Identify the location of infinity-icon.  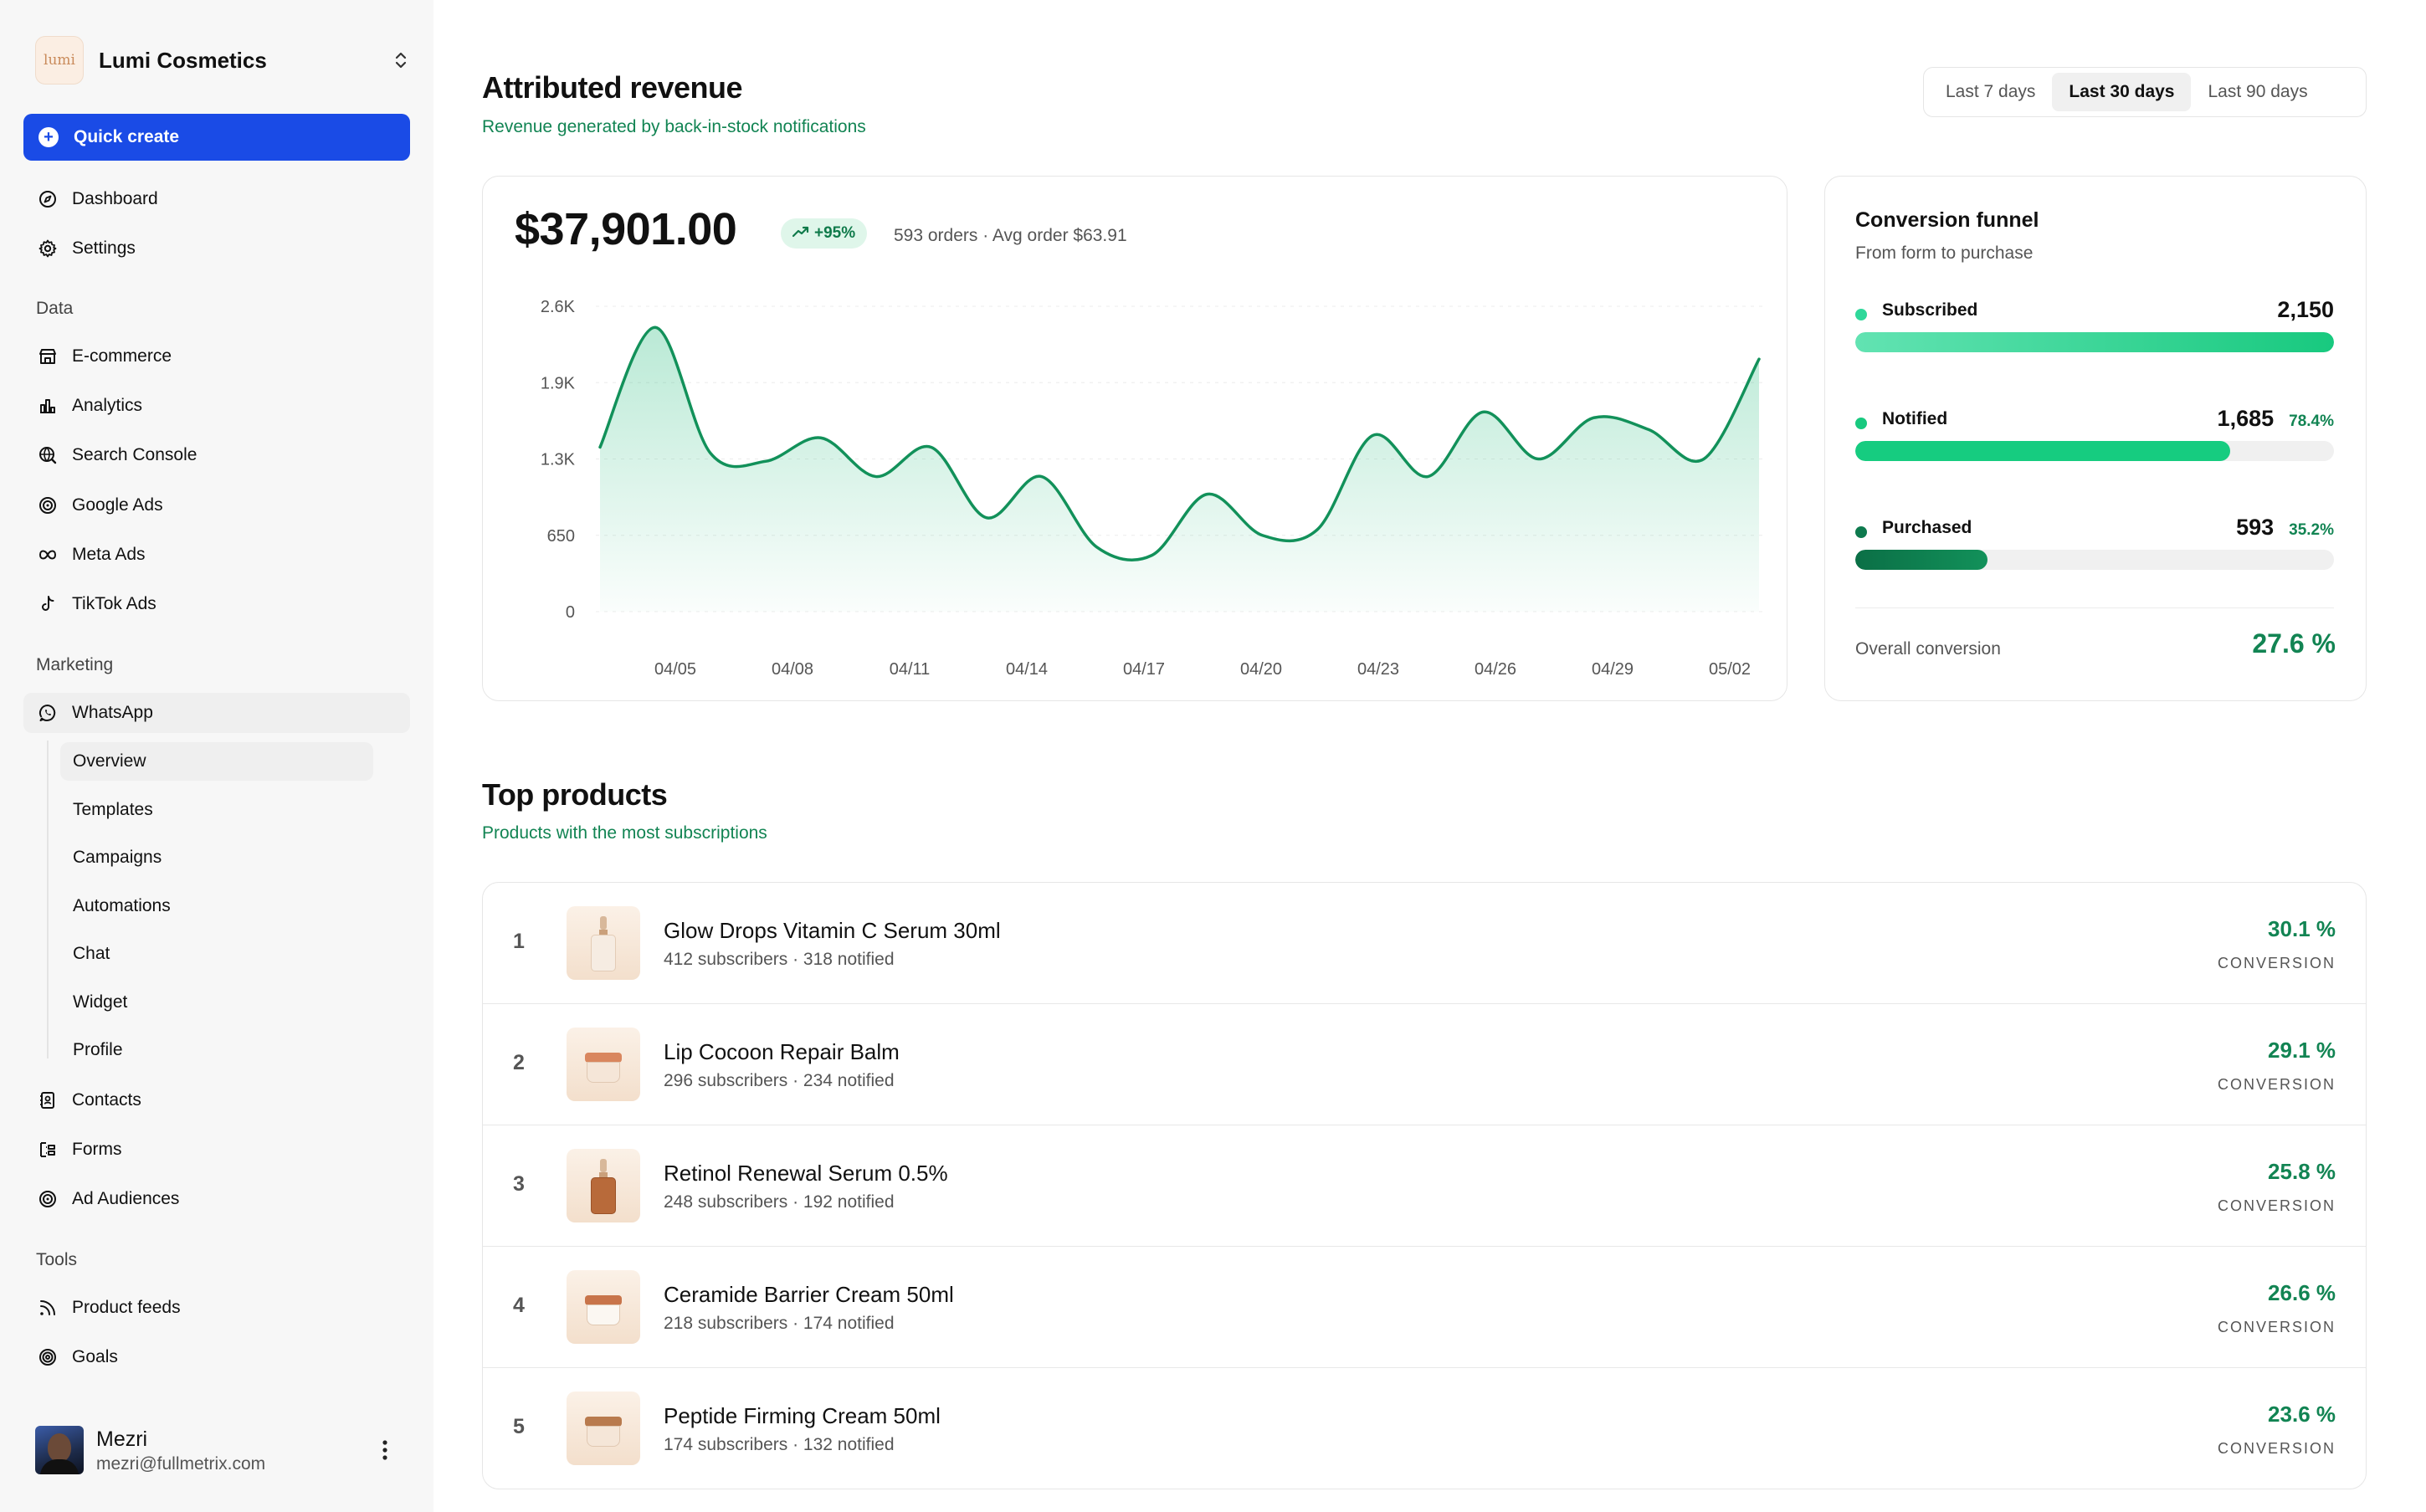
(47, 554).